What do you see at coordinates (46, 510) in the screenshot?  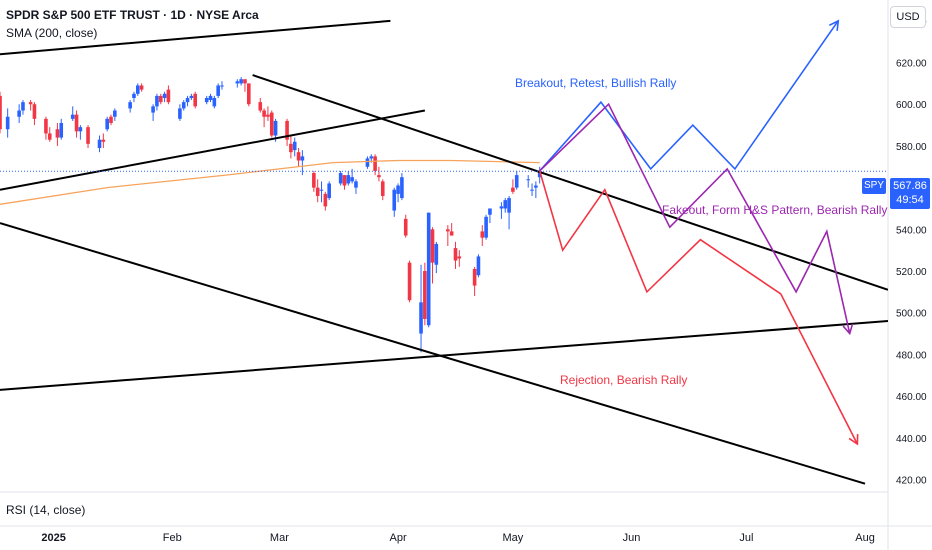 I see `rsi-indicator-label: RSI (14, close)` at bounding box center [46, 510].